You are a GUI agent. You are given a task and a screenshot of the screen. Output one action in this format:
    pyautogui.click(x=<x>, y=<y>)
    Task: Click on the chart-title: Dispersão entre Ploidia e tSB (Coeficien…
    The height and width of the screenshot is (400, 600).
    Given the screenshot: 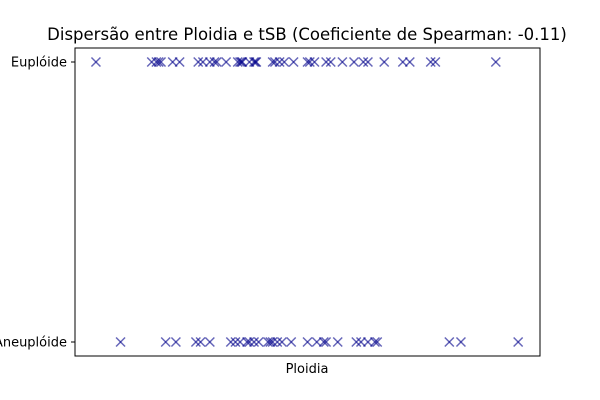 What is the action you would take?
    pyautogui.click(x=307, y=34)
    